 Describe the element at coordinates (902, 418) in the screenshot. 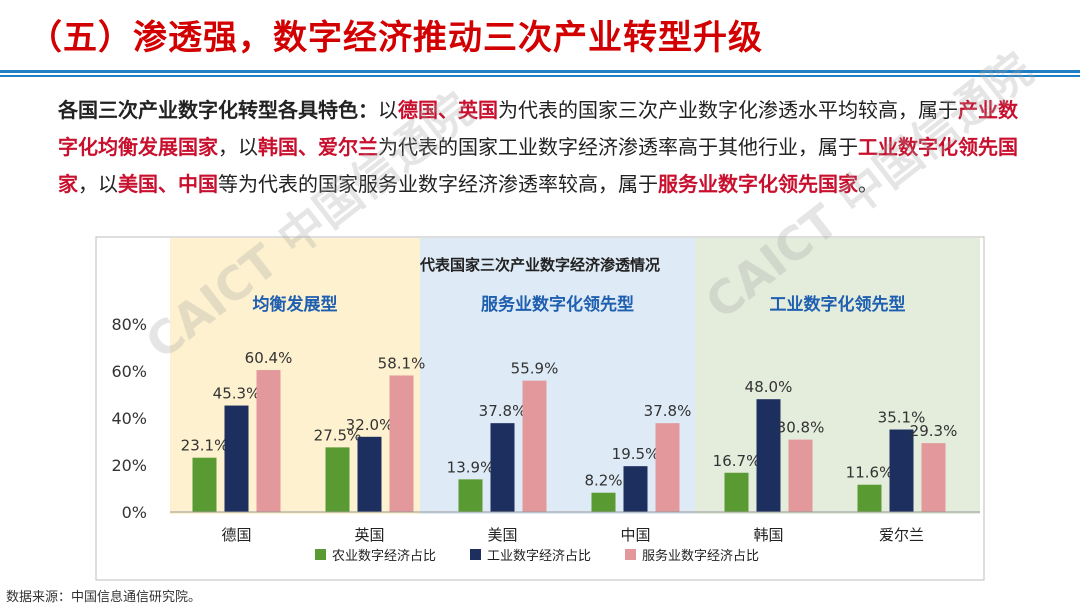

I see `data-label: 35.1%` at that location.